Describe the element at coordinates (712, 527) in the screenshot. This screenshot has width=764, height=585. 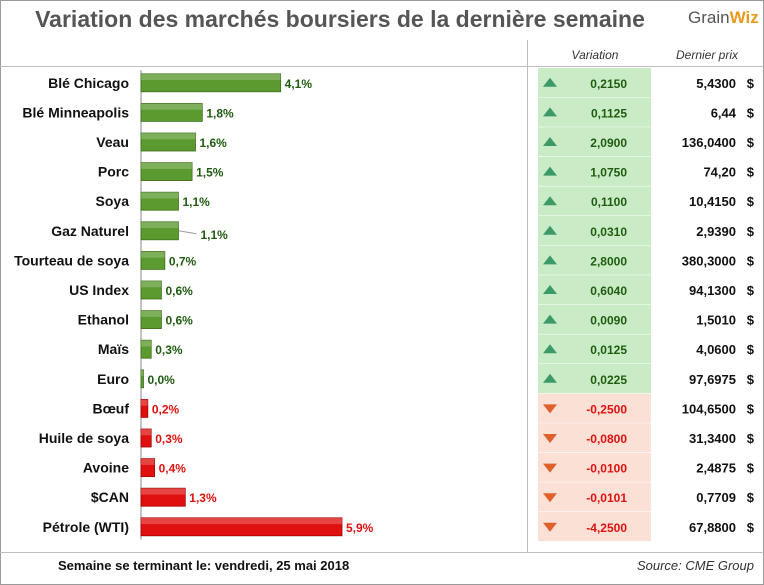
I see `price-value: 67,8800` at that location.